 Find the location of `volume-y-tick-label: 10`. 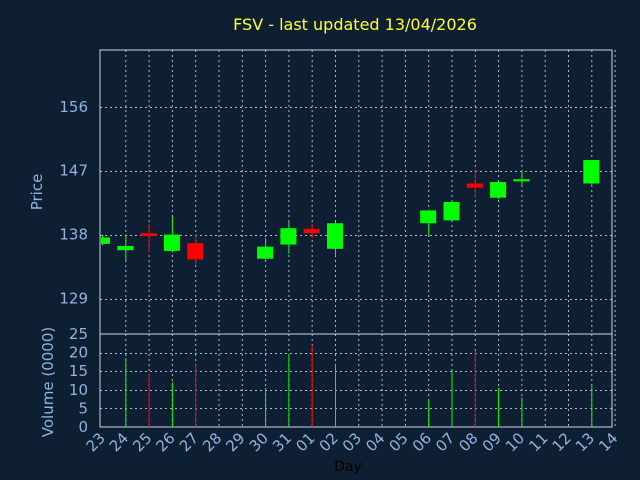

volume-y-tick-label: 10 is located at coordinates (78, 390).